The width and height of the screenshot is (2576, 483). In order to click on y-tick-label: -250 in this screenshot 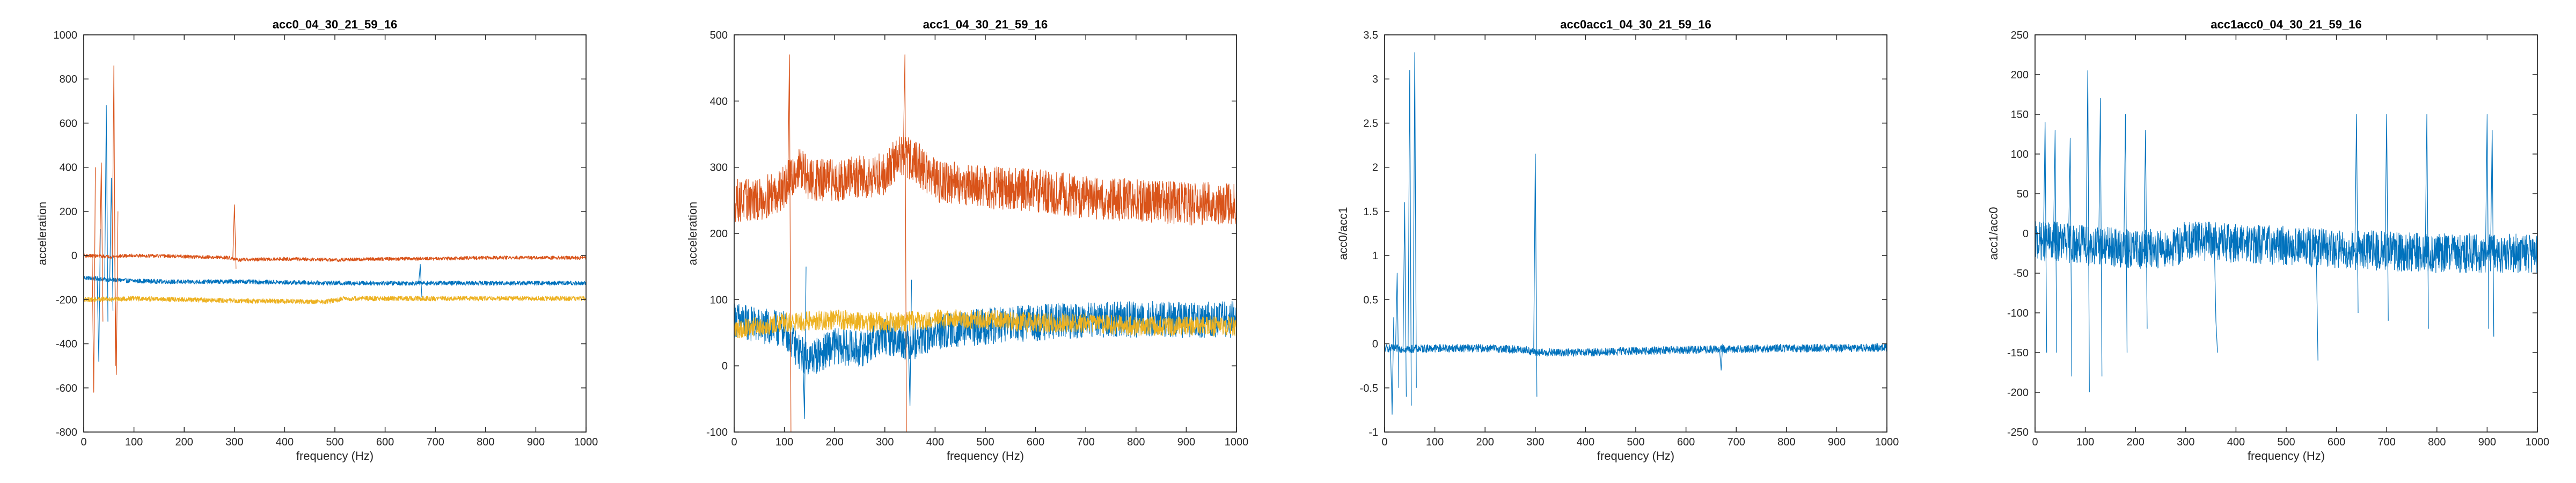, I will do `click(2018, 432)`.